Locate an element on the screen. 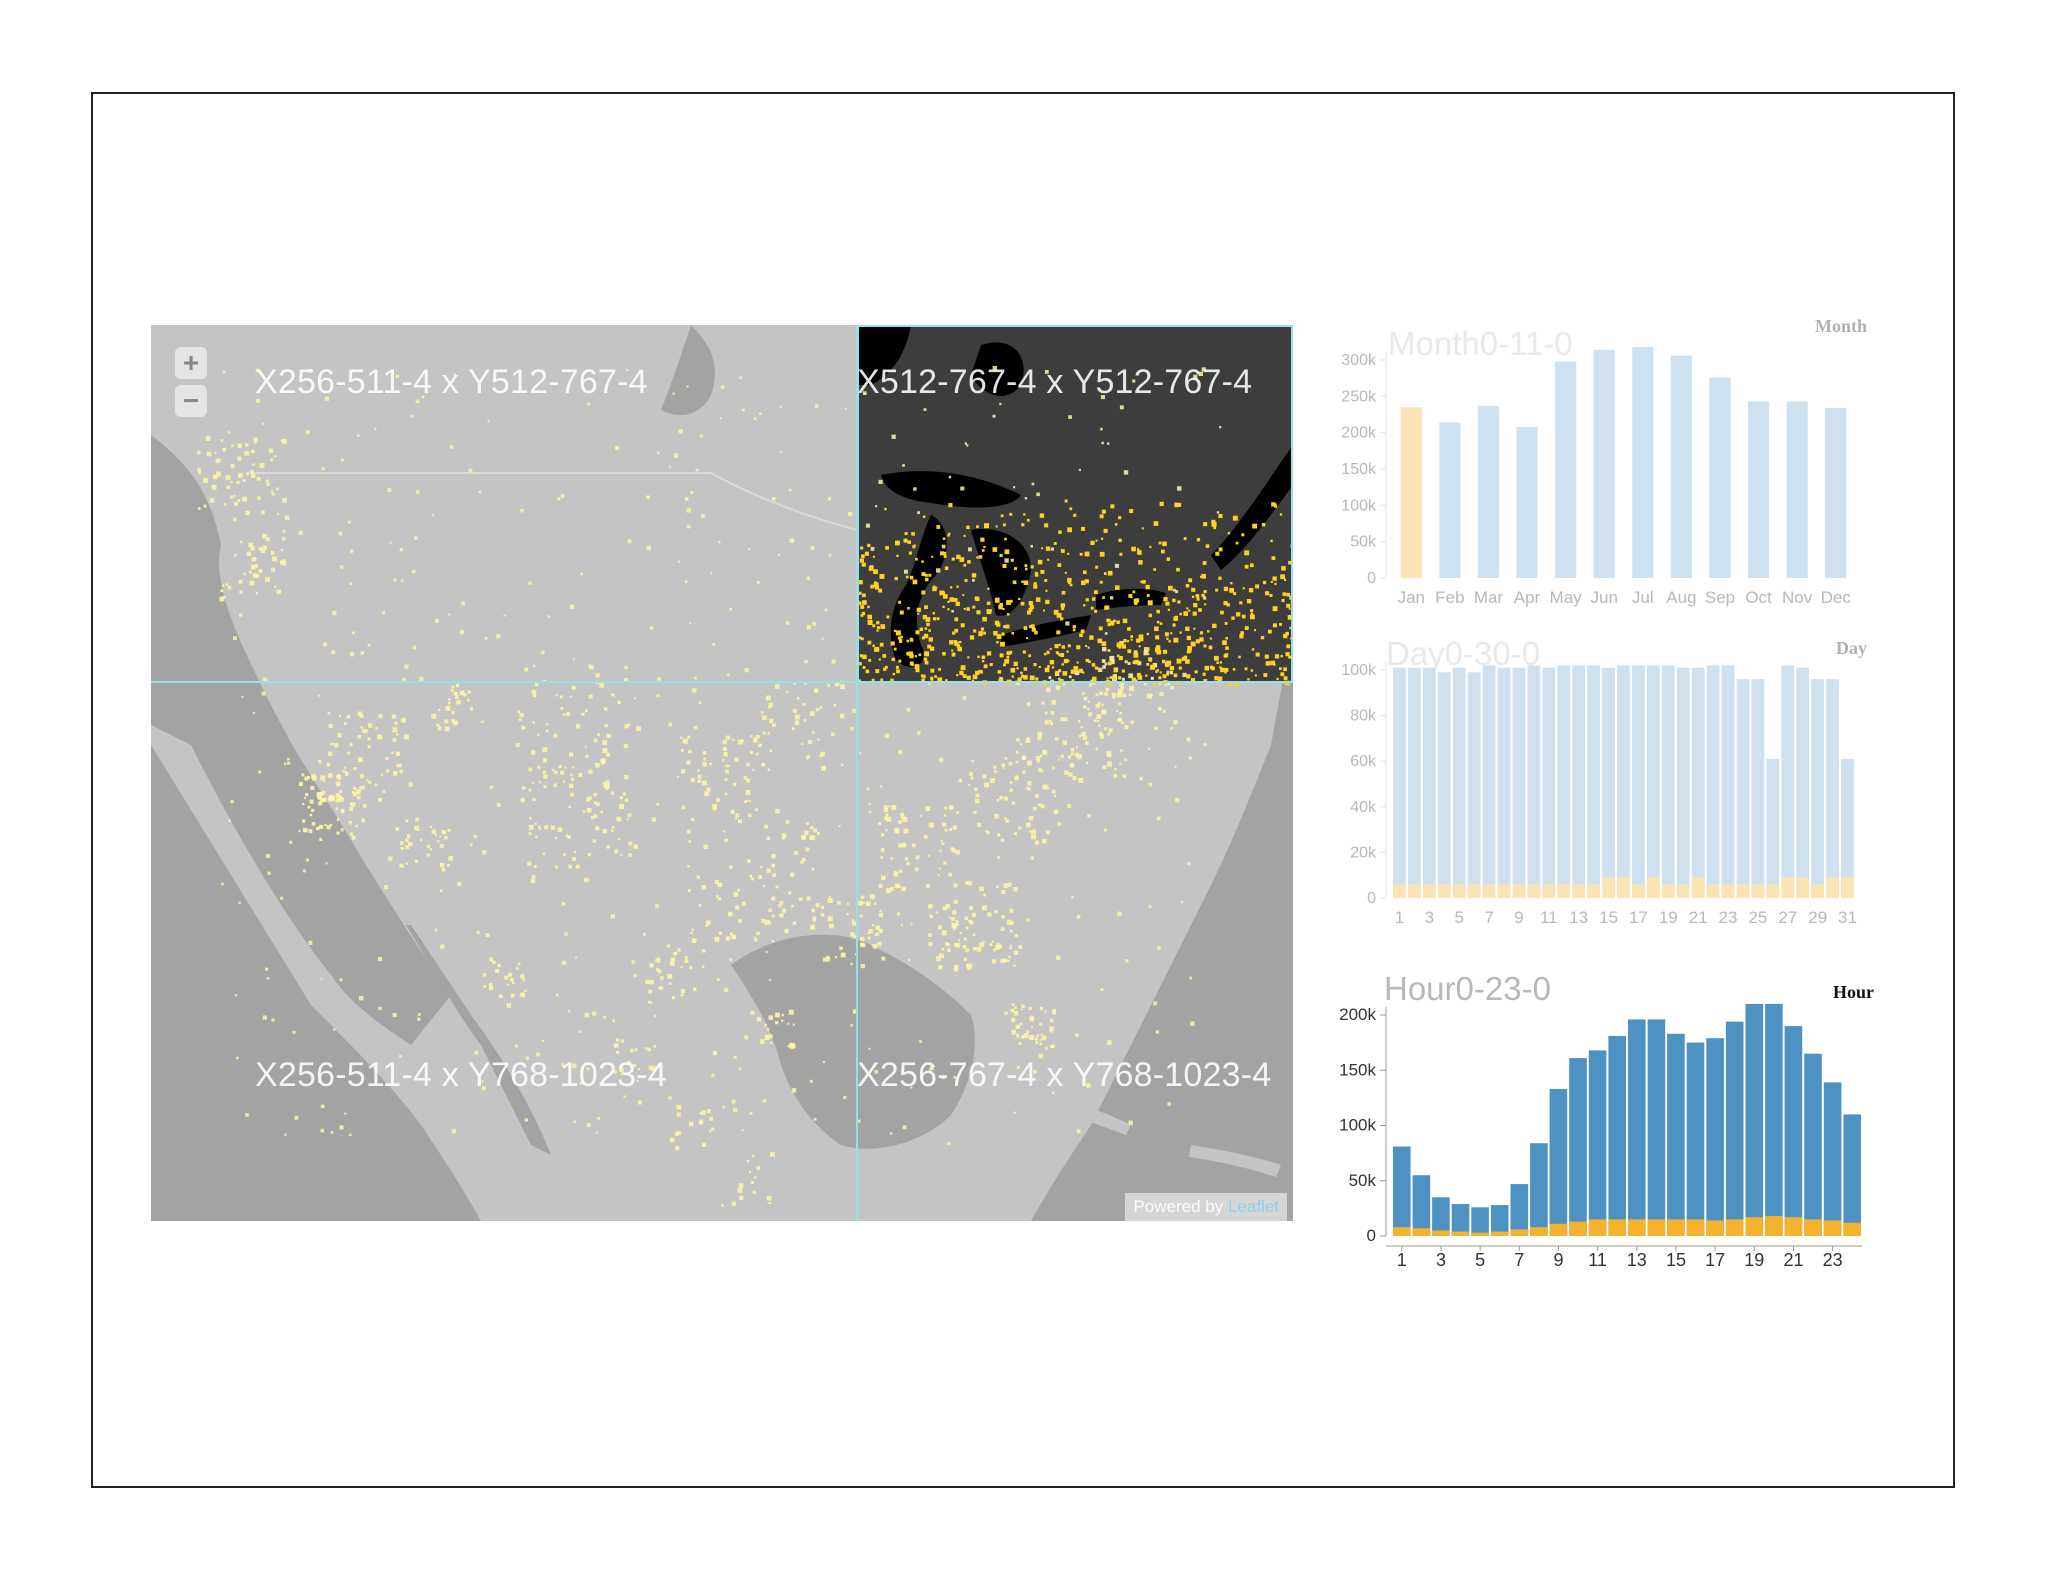  day-x-tick-label: 9 is located at coordinates (1518, 917).